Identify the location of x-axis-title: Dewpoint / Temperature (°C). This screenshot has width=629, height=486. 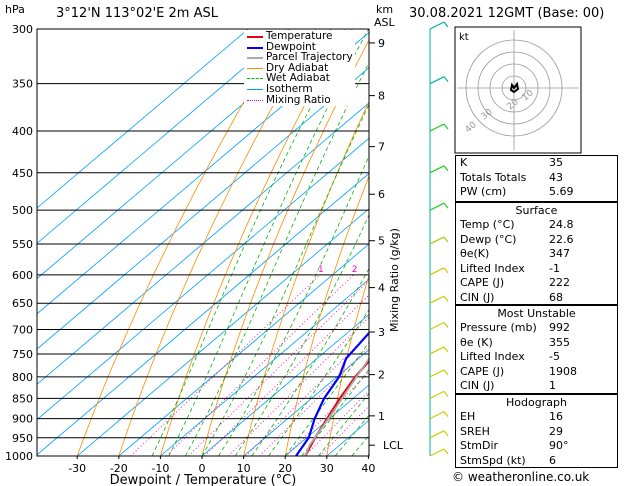
(203, 479).